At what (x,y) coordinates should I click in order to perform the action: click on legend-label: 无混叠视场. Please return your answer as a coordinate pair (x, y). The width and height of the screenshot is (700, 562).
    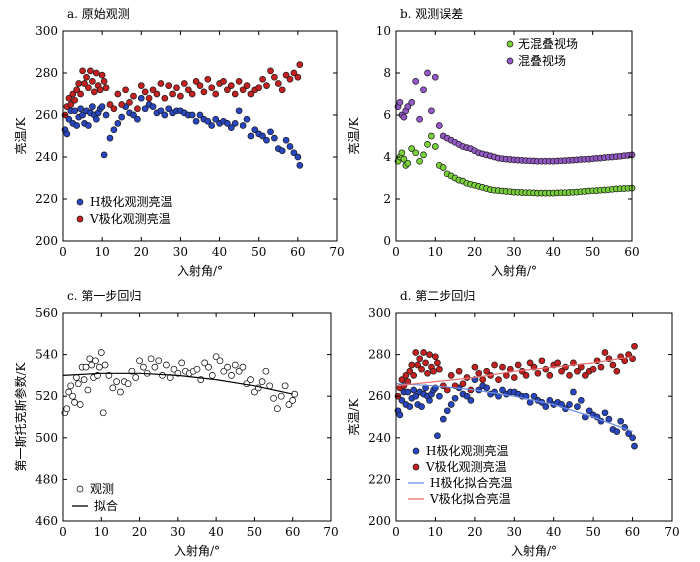
    Looking at the image, I should click on (548, 43).